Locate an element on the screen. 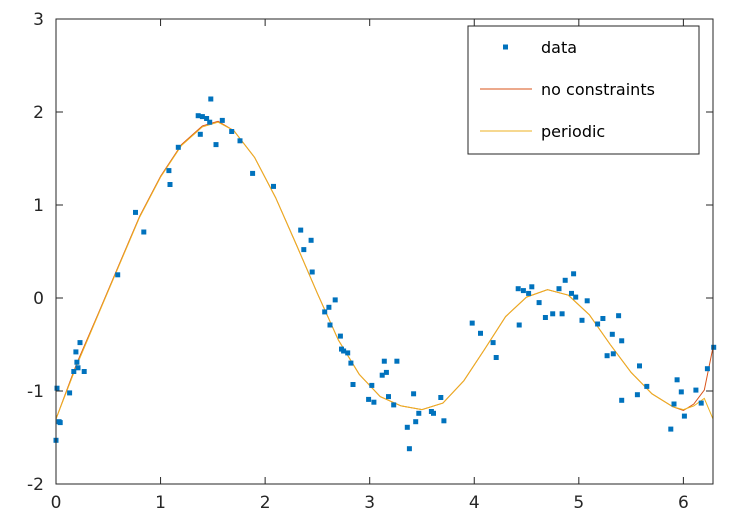 Image resolution: width=750 pixels, height=525 pixels. x-tick-label: 2 is located at coordinates (265, 503).